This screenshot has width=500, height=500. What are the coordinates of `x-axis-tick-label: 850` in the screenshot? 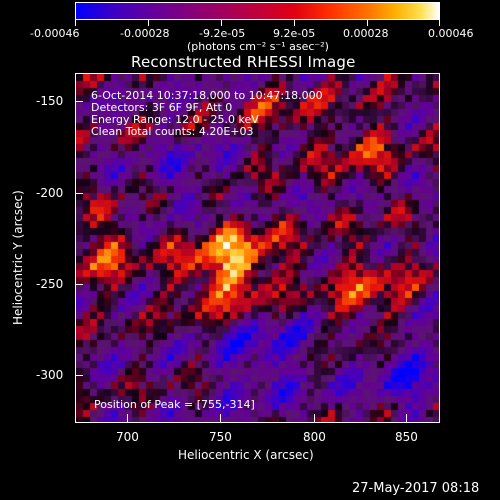 It's located at (406, 437).